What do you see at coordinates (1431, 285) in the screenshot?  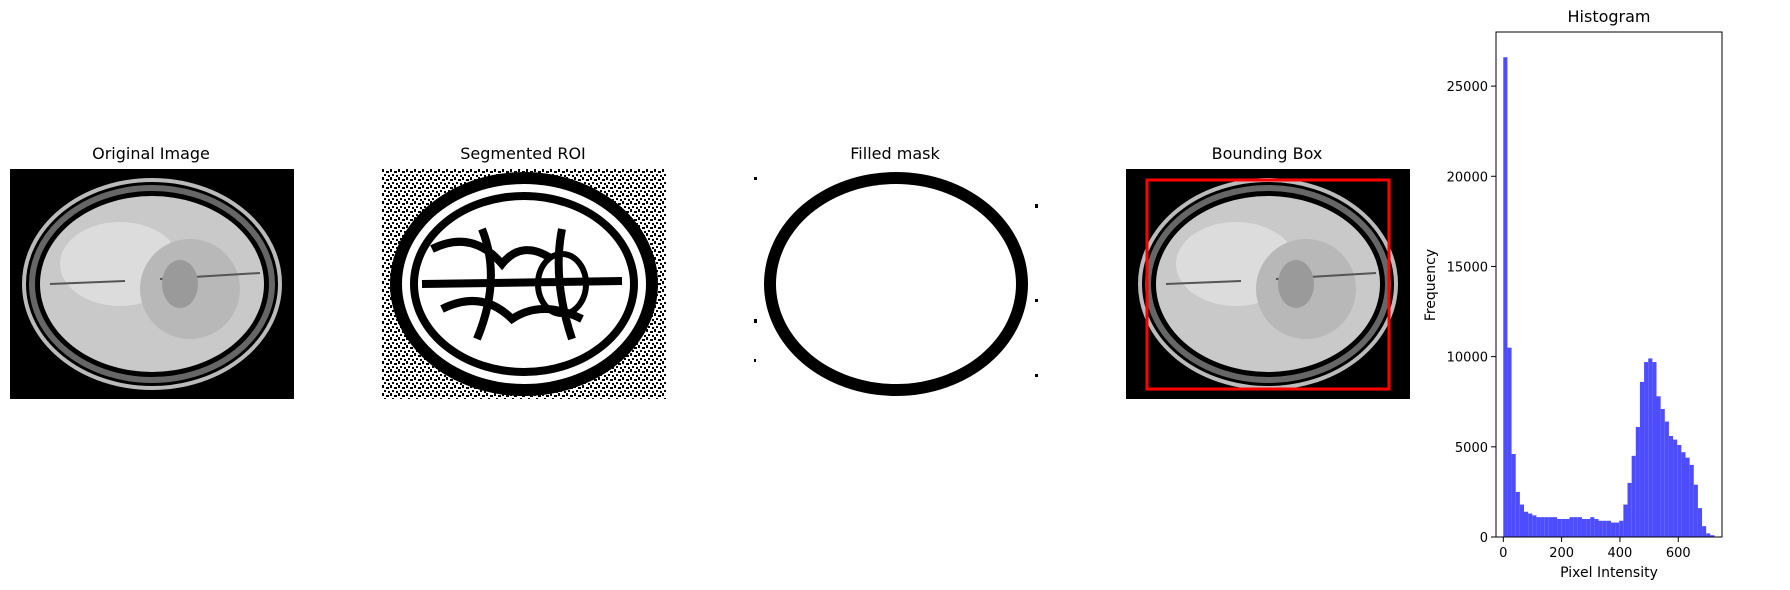 I see `y-axis-label: Frequency` at bounding box center [1431, 285].